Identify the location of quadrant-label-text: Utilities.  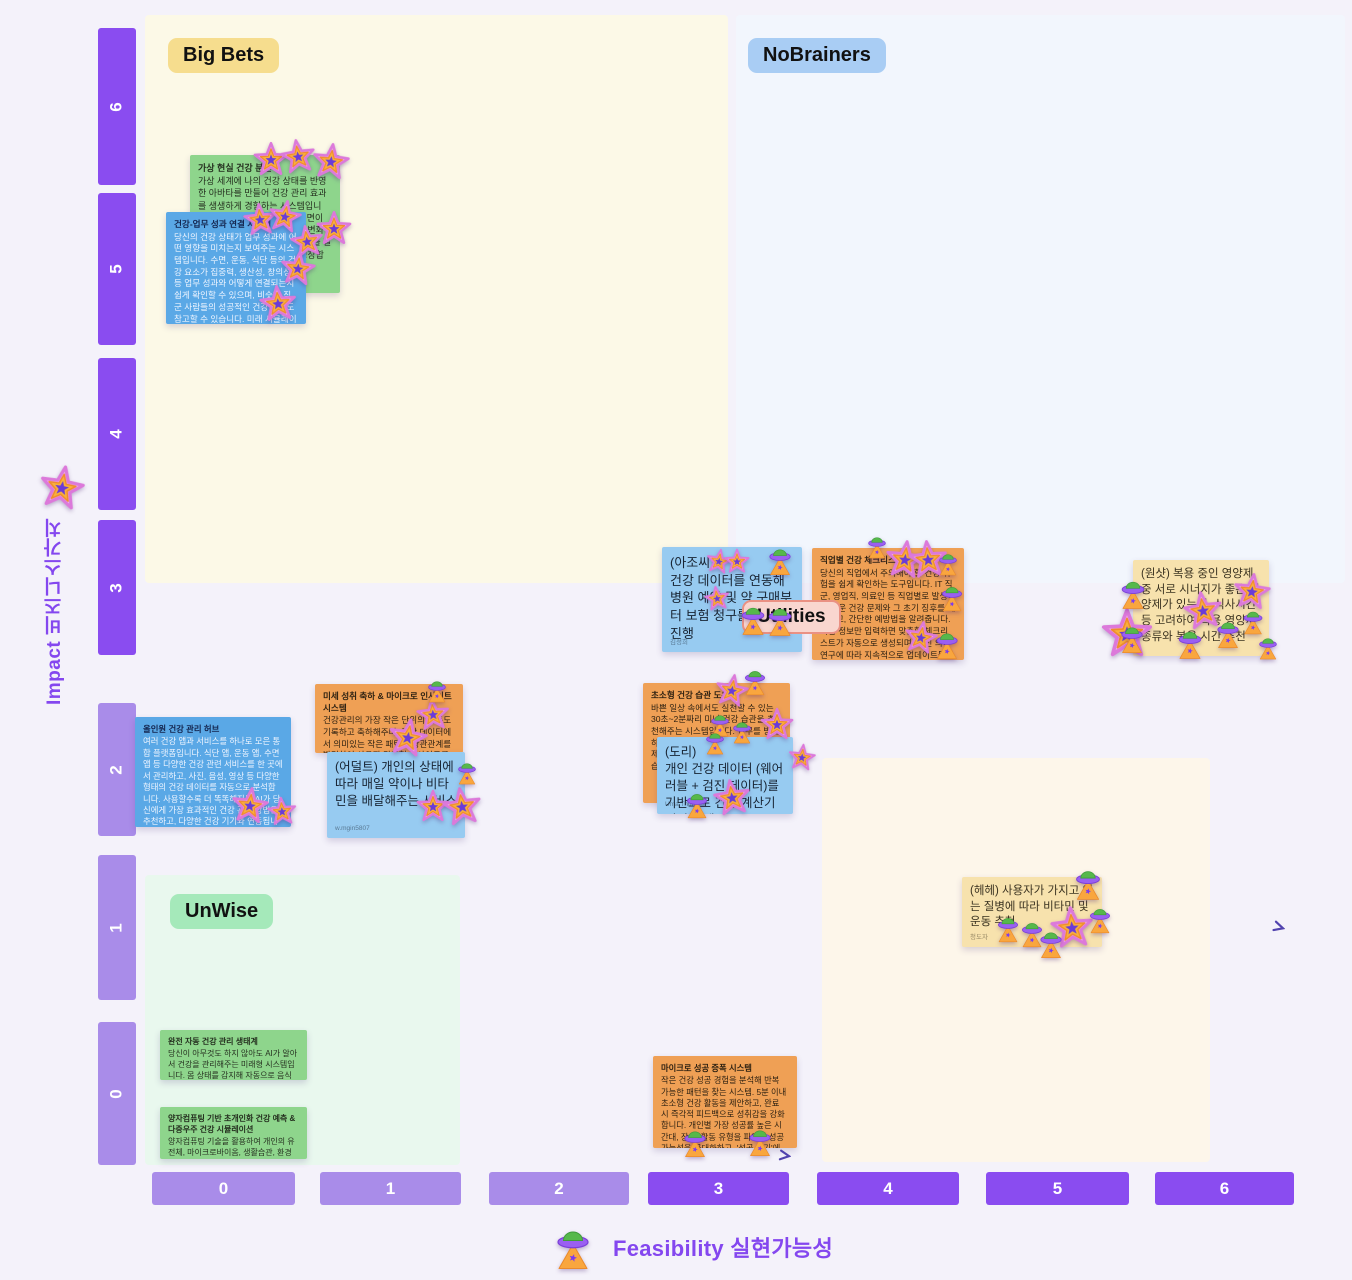
(791, 616).